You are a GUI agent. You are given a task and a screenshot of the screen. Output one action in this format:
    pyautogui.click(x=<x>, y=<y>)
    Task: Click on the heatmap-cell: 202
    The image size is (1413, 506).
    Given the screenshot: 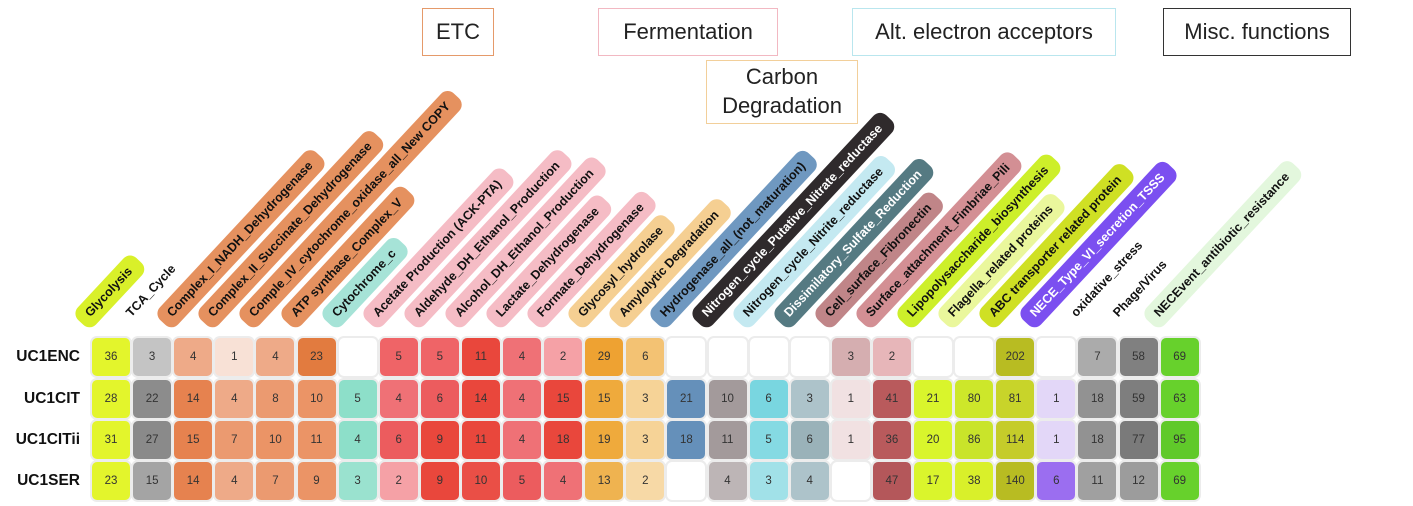 What is the action you would take?
    pyautogui.click(x=1015, y=357)
    